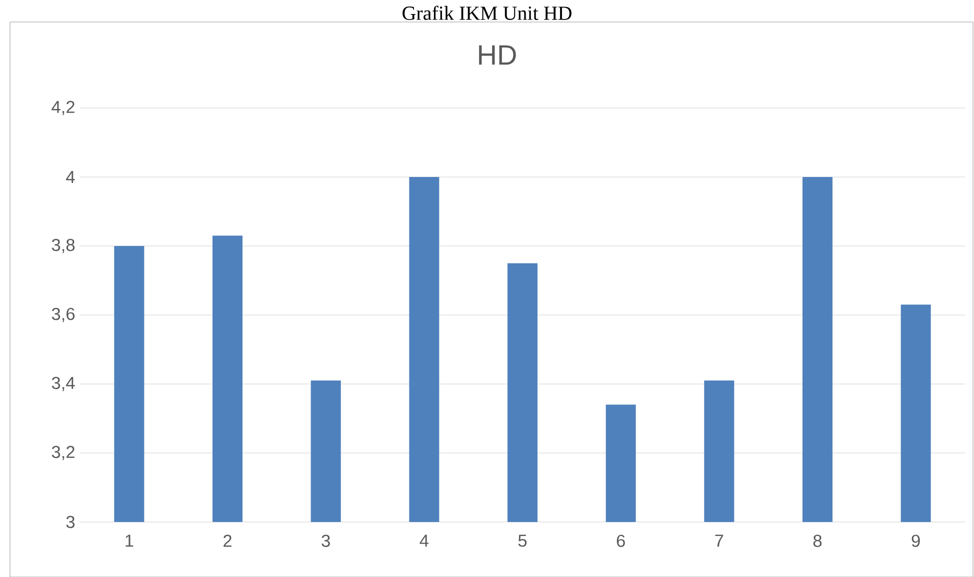 The width and height of the screenshot is (974, 577). Describe the element at coordinates (228, 540) in the screenshot. I see `x-tick-label: 2` at that location.